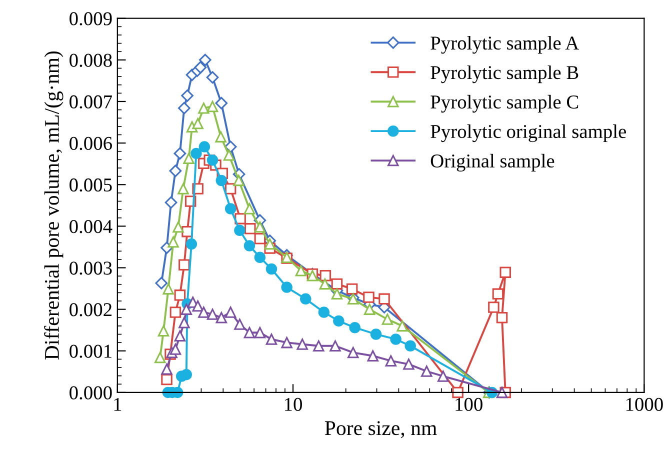 This screenshot has height=459, width=671. What do you see at coordinates (91, 268) in the screenshot?
I see `y-tick-label: 0.003` at bounding box center [91, 268].